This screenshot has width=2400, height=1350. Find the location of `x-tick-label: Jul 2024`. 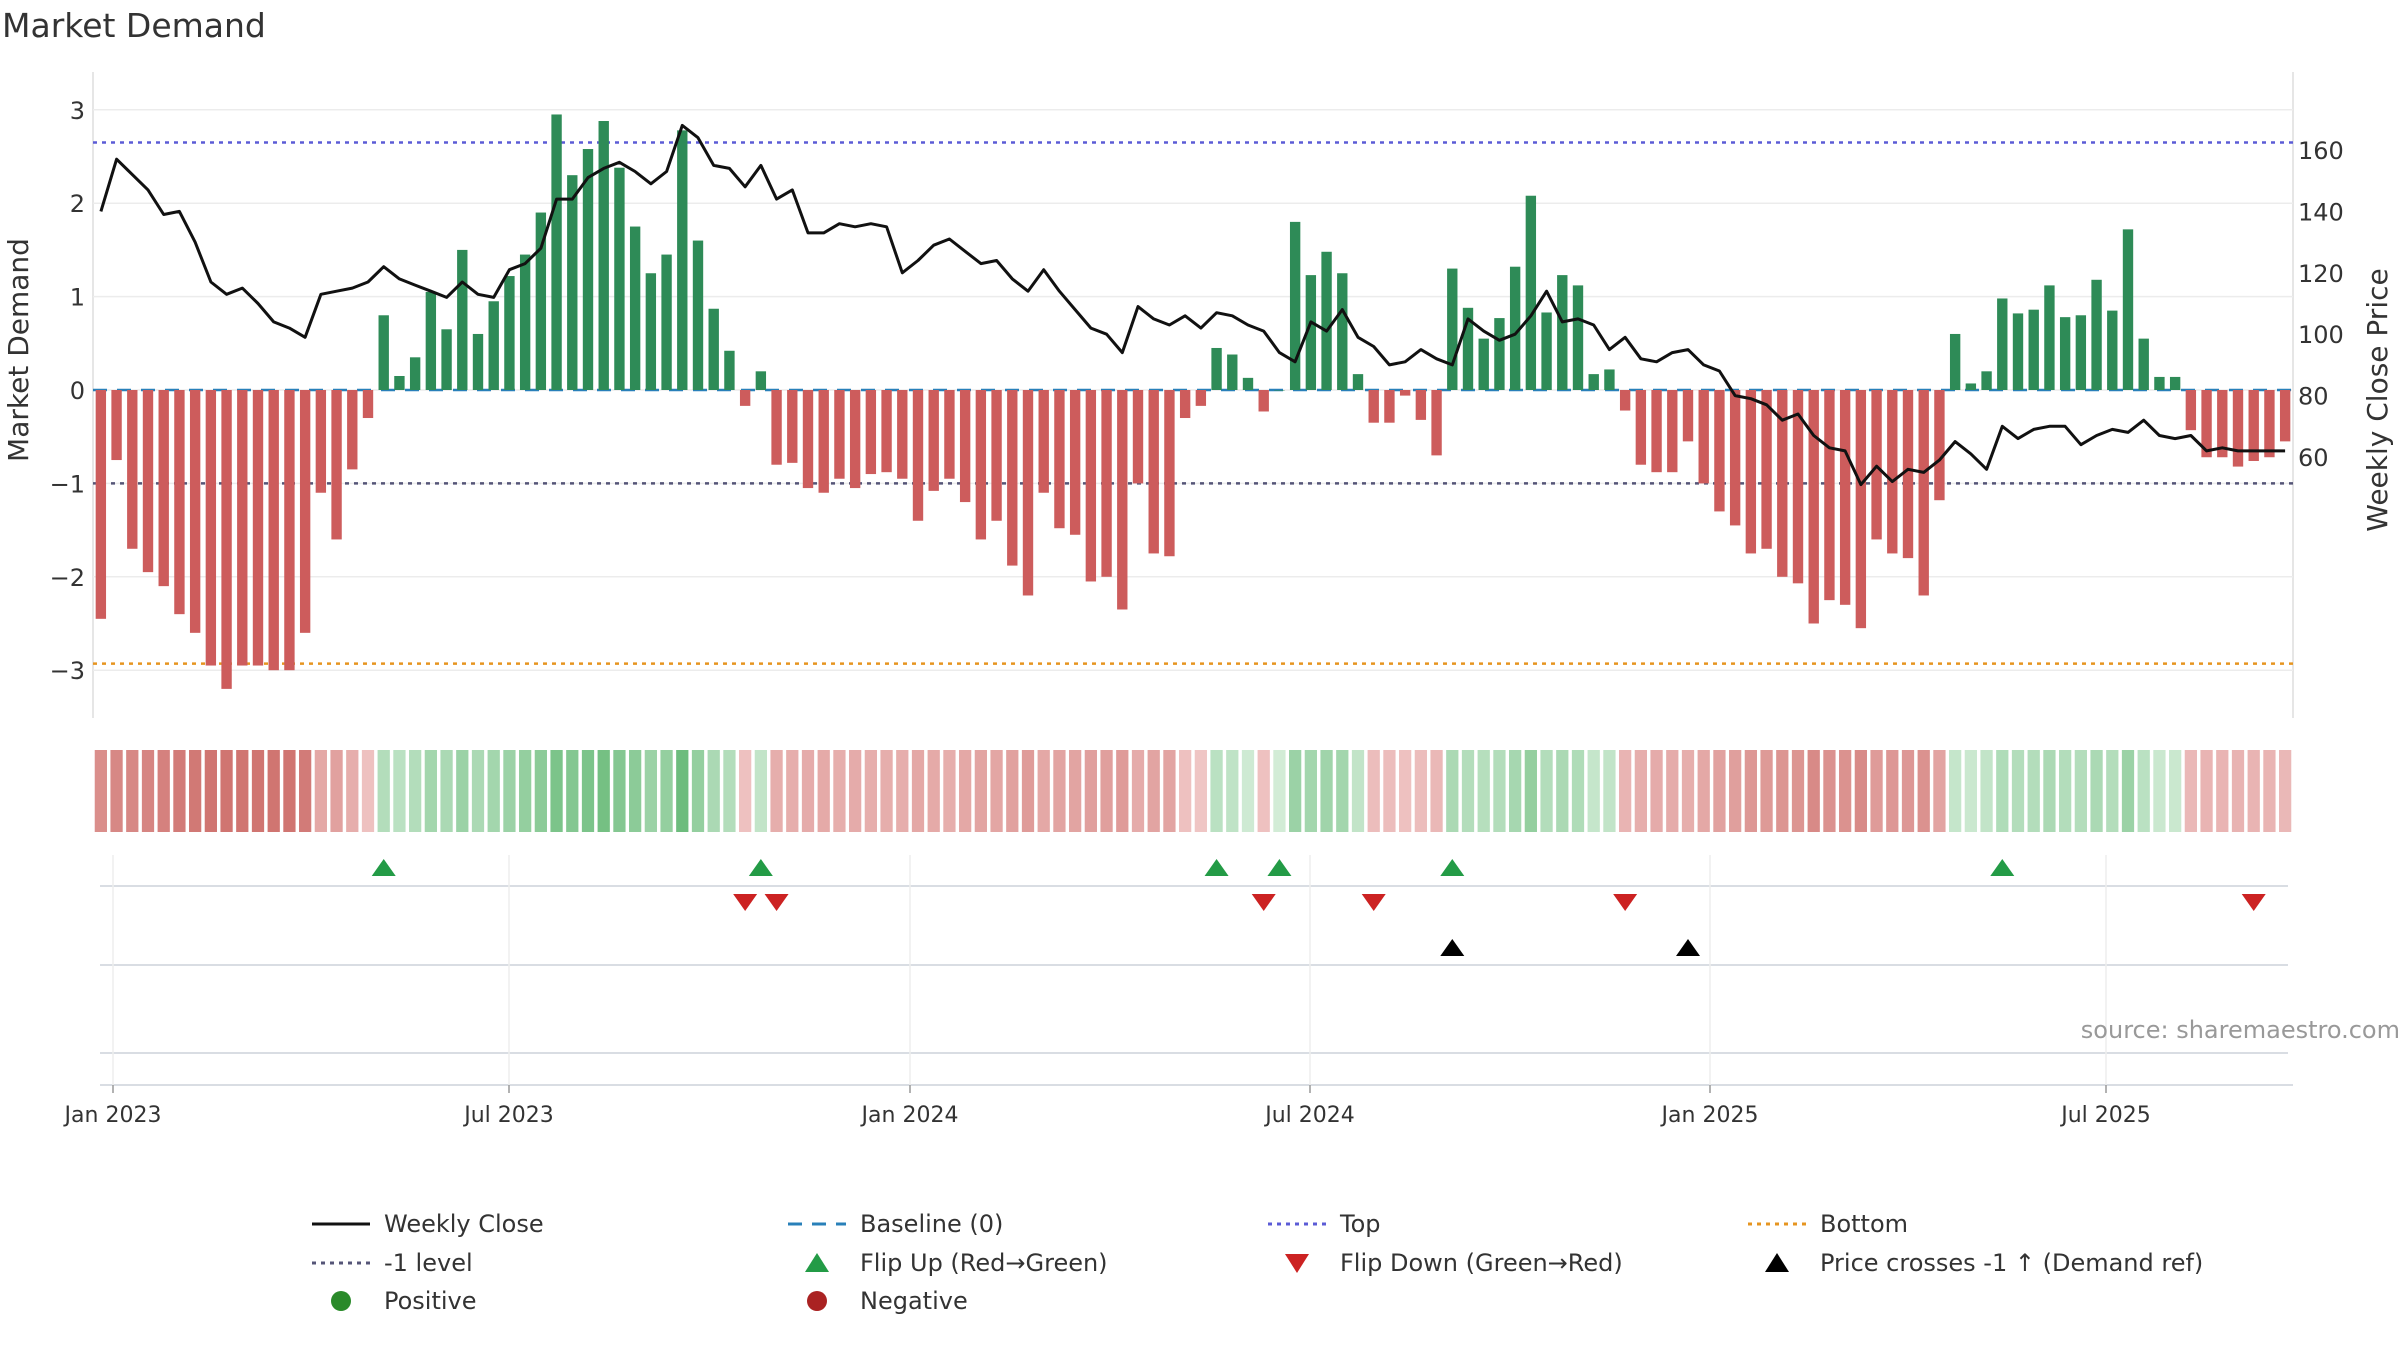

x-tick-label: Jul 2024 is located at coordinates (1309, 1115).